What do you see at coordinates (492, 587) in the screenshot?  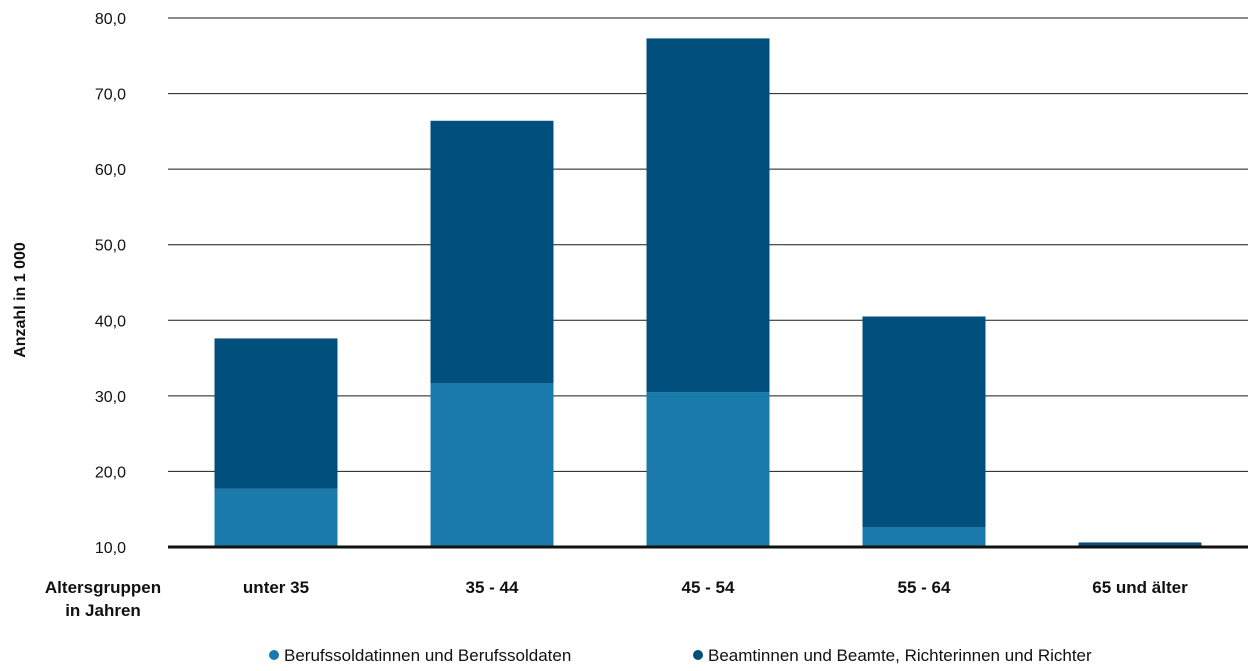 I see `x-category-label: 35 - 44` at bounding box center [492, 587].